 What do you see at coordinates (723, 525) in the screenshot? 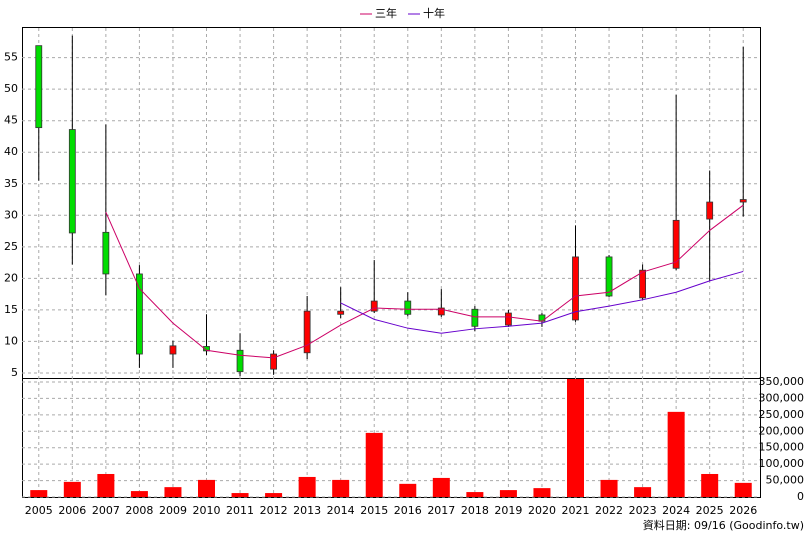
I see `footer: 資料日期: 09/16 (Goodinfo.tw)` at bounding box center [723, 525].